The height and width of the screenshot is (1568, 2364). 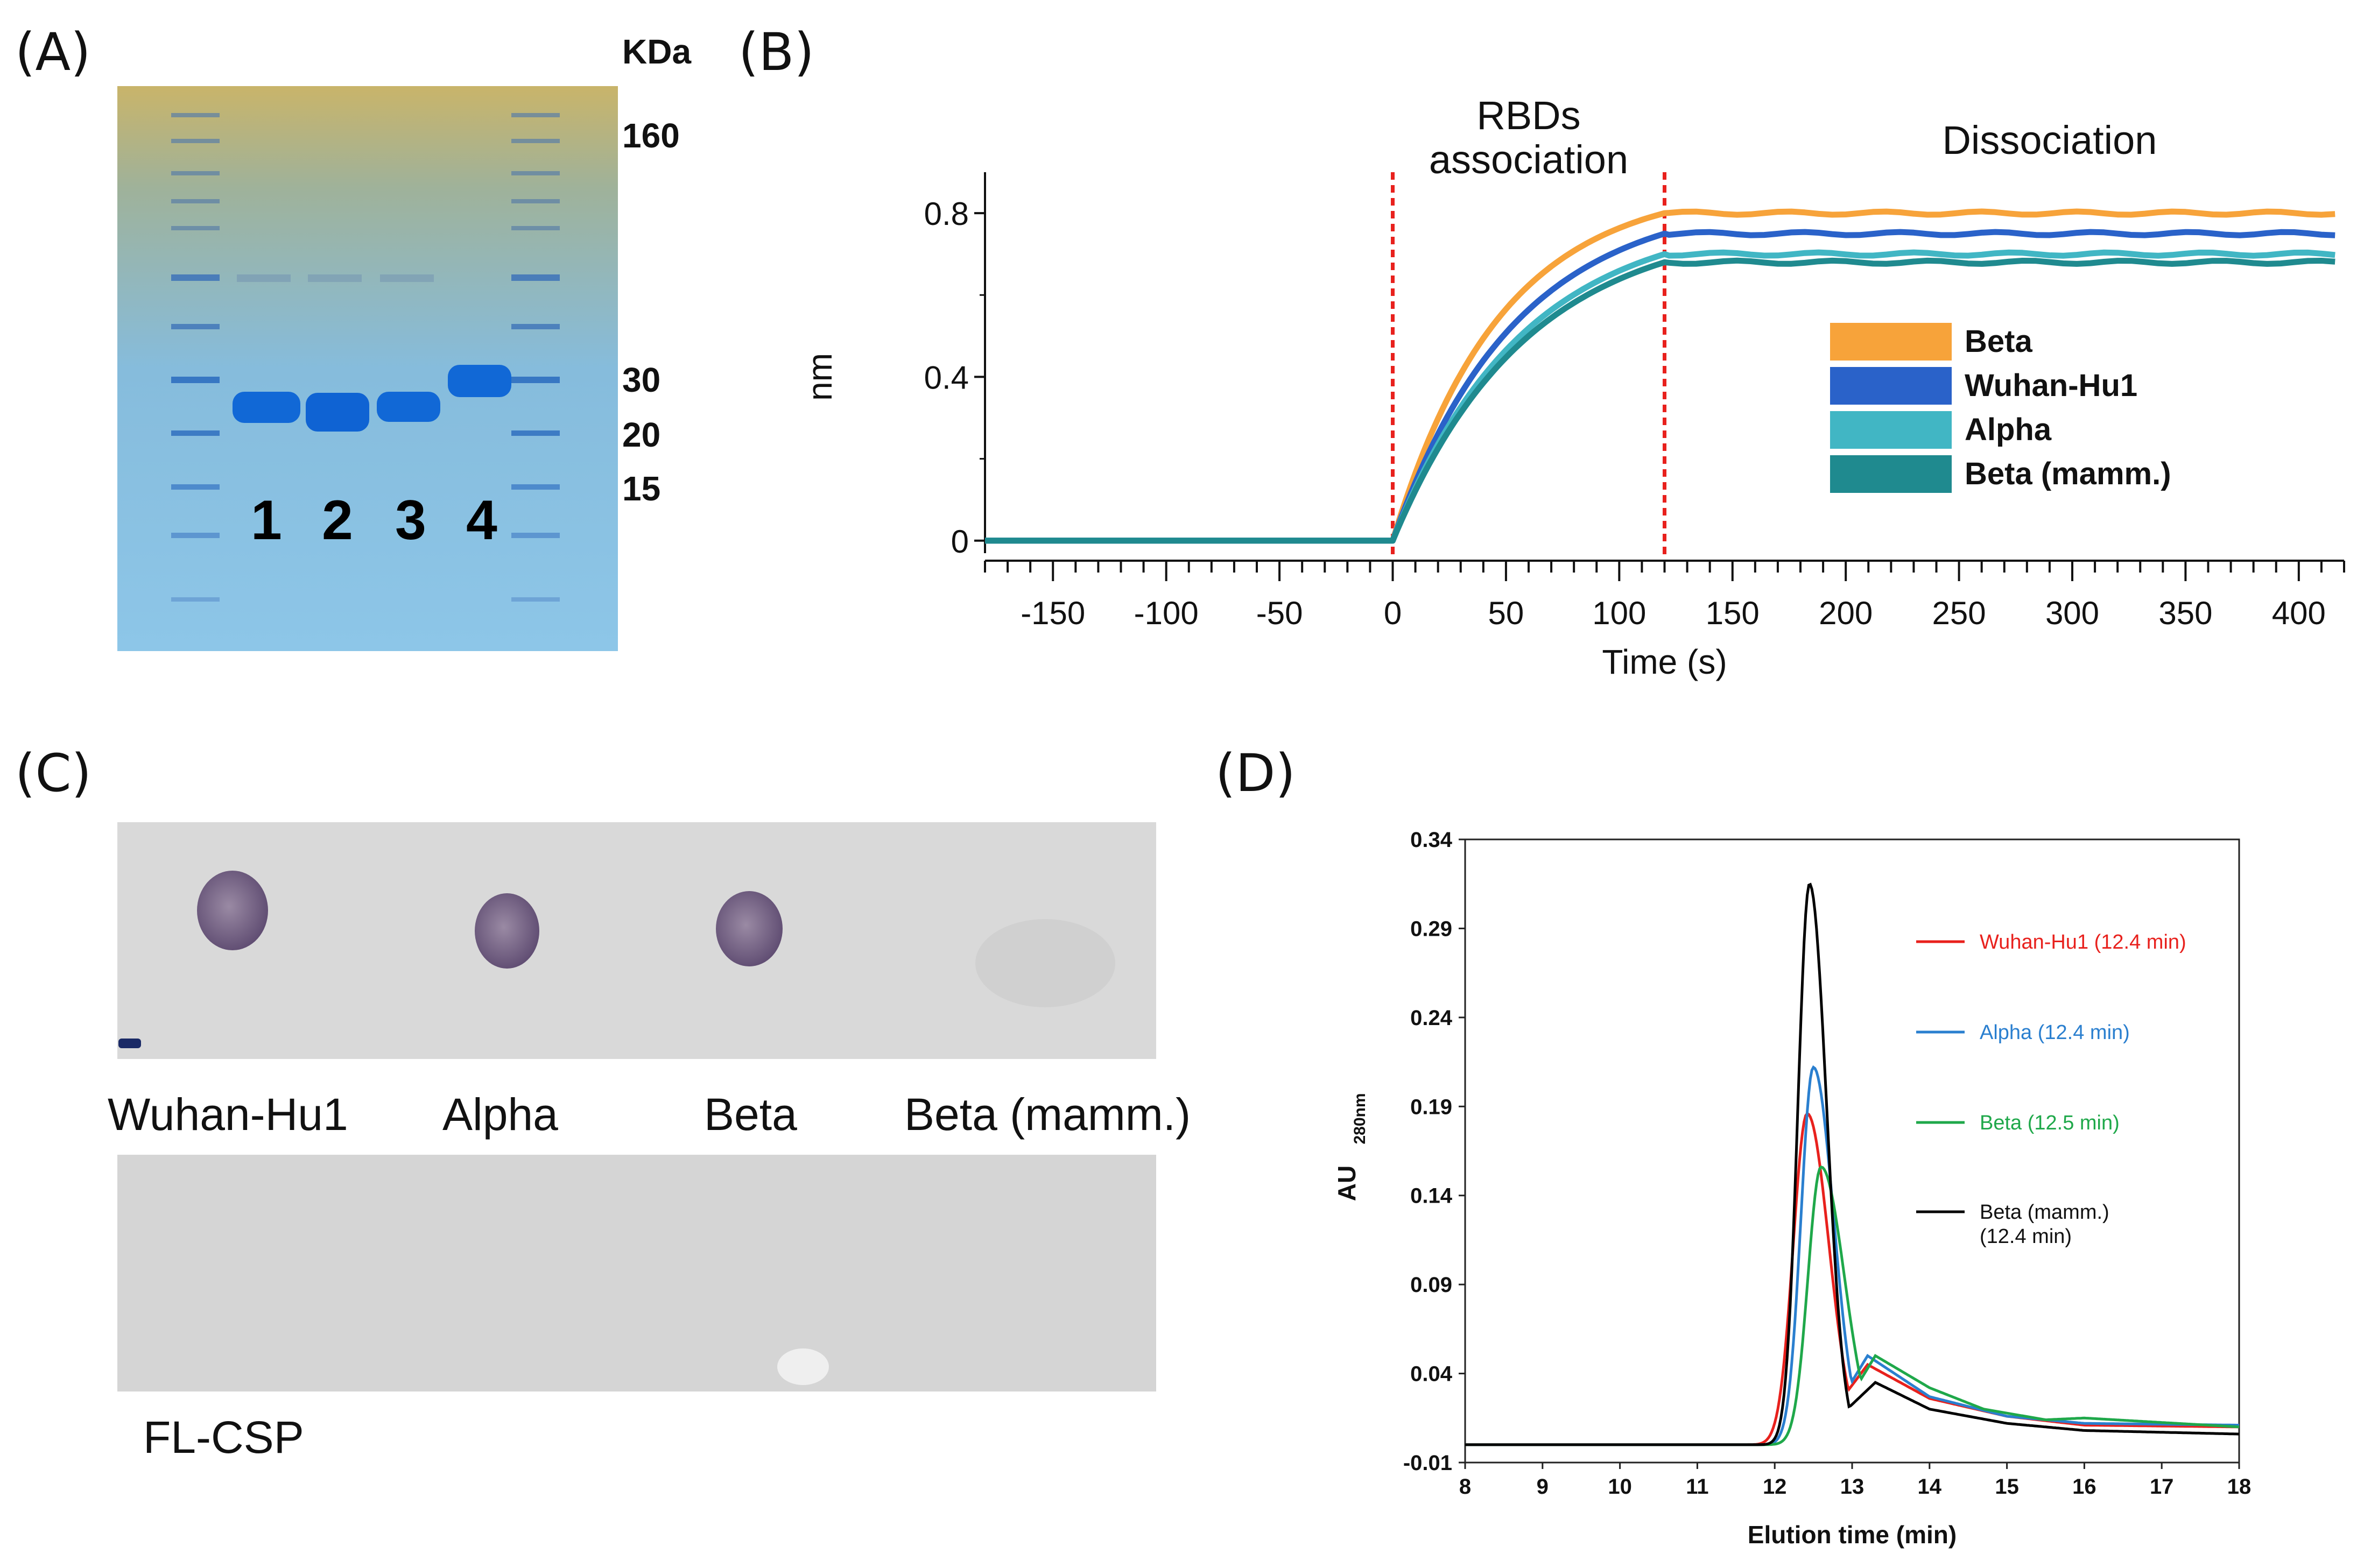 What do you see at coordinates (1846, 613) in the screenshot?
I see `x-tick-label: 200` at bounding box center [1846, 613].